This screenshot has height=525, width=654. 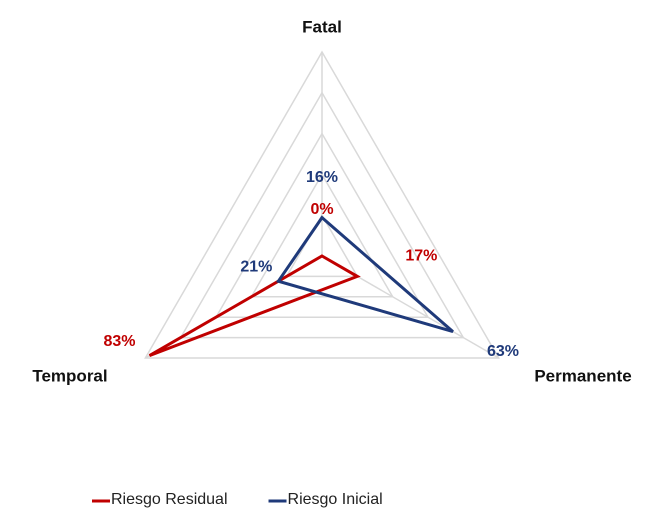 I want to click on data-label: 17%, so click(x=421, y=256).